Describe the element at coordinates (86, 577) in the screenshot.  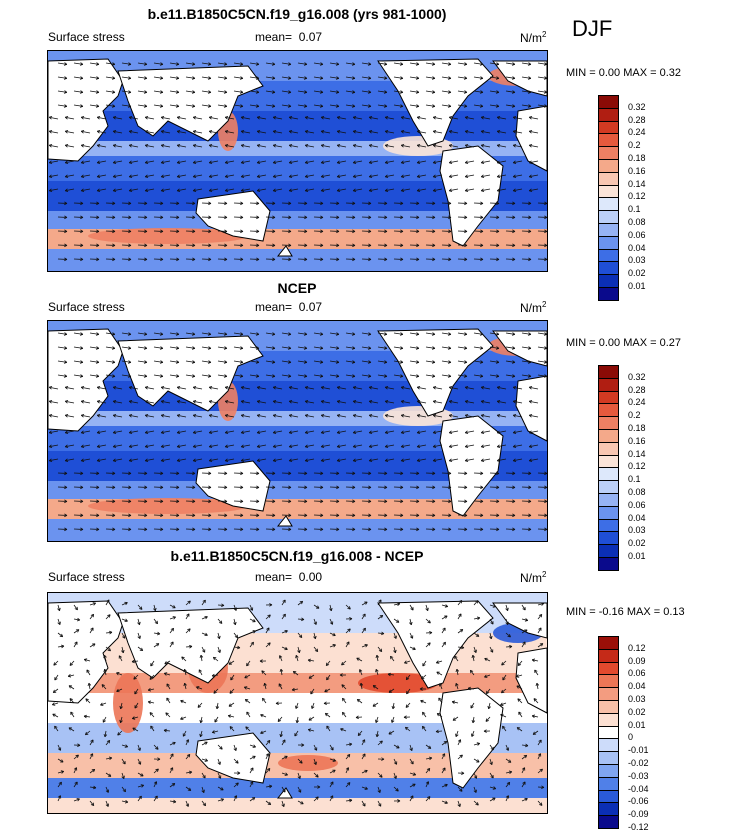
I see `panel3-left-label: Surface stress` at that location.